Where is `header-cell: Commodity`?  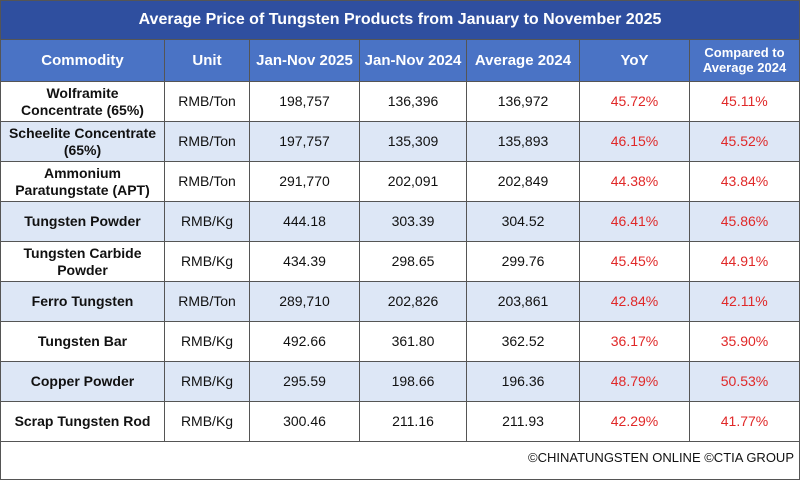 header-cell: Commodity is located at coordinates (82, 61).